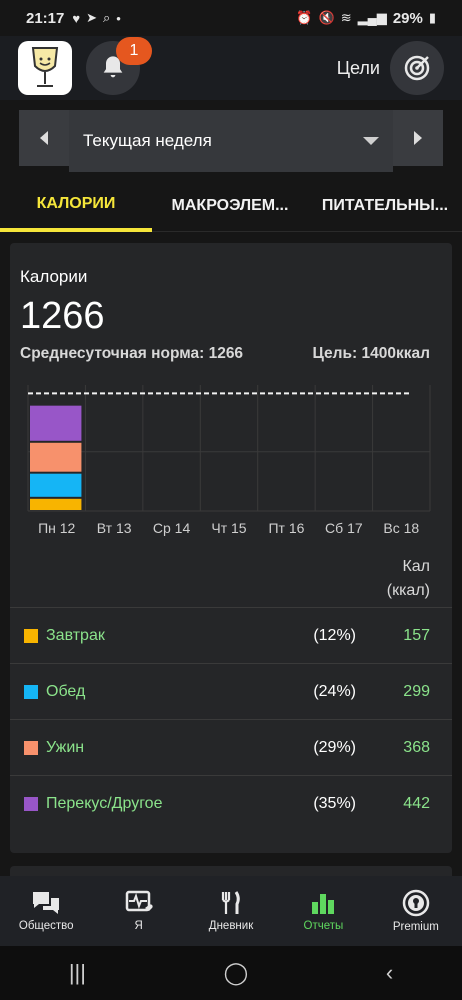 The width and height of the screenshot is (462, 1000). Describe the element at coordinates (54, 276) in the screenshot. I see `card-title: Калории` at that location.